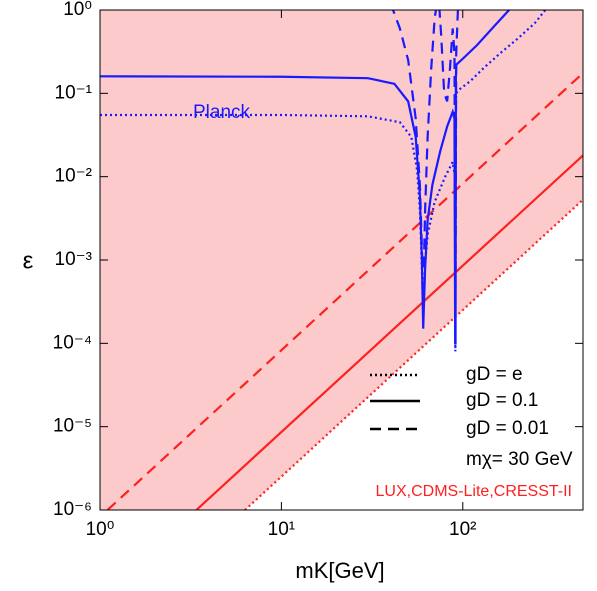 The width and height of the screenshot is (597, 591). Describe the element at coordinates (72, 342) in the screenshot. I see `y-tick-label: 10⁻⁴` at that location.